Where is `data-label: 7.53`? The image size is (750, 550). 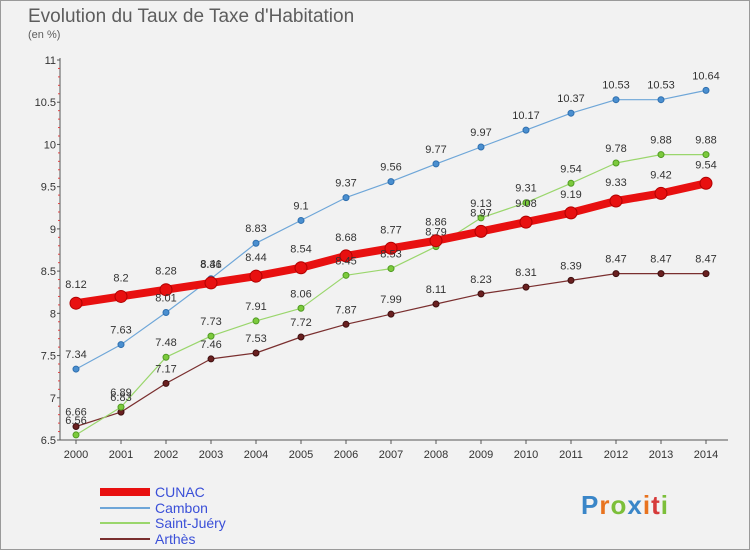
data-label: 7.53 is located at coordinates (255, 339).